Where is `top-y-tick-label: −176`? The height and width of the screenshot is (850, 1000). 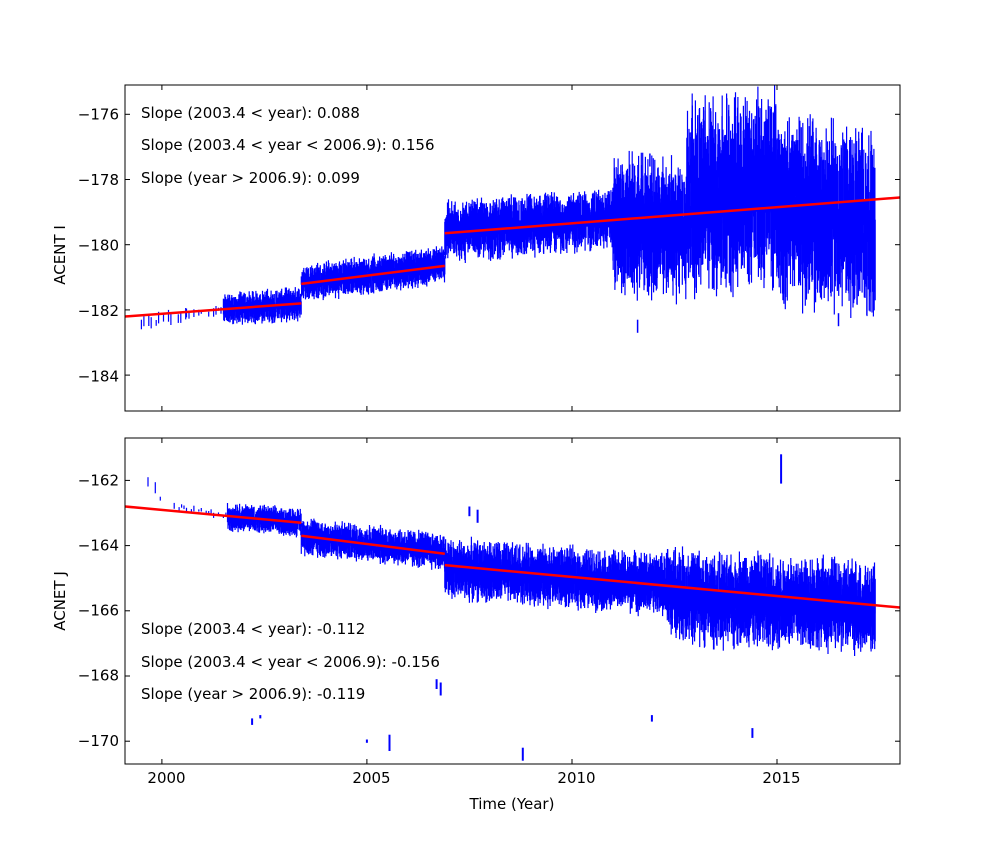 top-y-tick-label: −176 is located at coordinates (98, 115).